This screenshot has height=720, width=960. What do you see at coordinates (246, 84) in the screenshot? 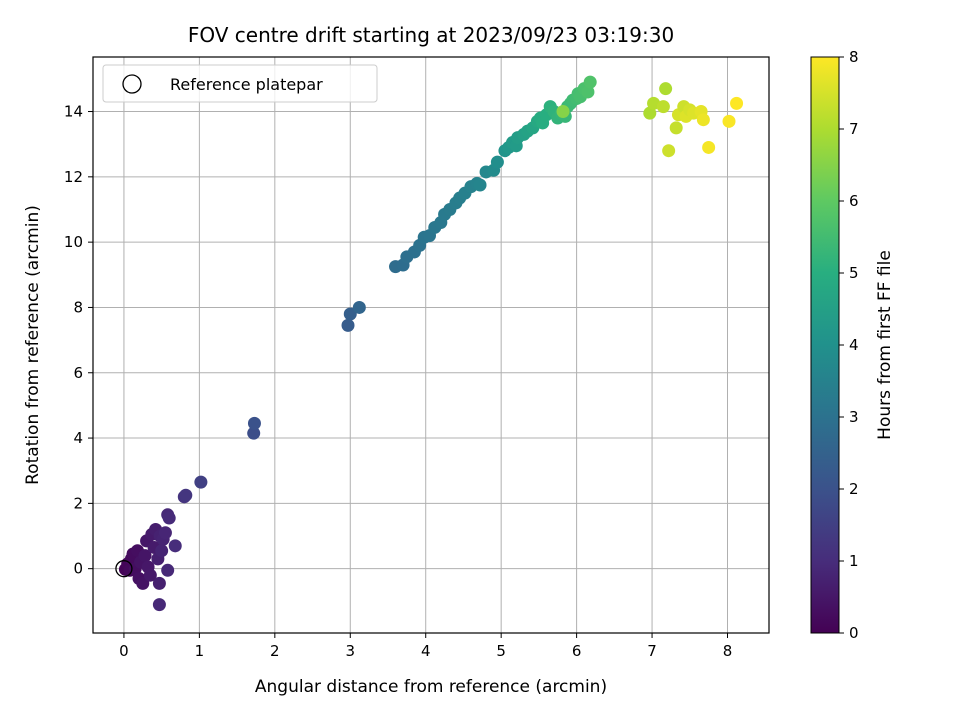
I see `legend-label: Reference platepar` at bounding box center [246, 84].